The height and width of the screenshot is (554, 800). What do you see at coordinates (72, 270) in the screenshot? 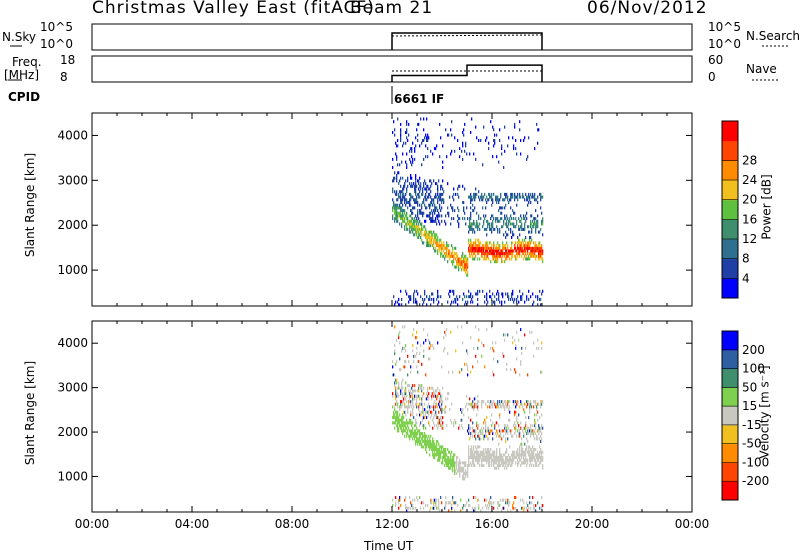
I see `power-ytick-label: 1000` at bounding box center [72, 270].